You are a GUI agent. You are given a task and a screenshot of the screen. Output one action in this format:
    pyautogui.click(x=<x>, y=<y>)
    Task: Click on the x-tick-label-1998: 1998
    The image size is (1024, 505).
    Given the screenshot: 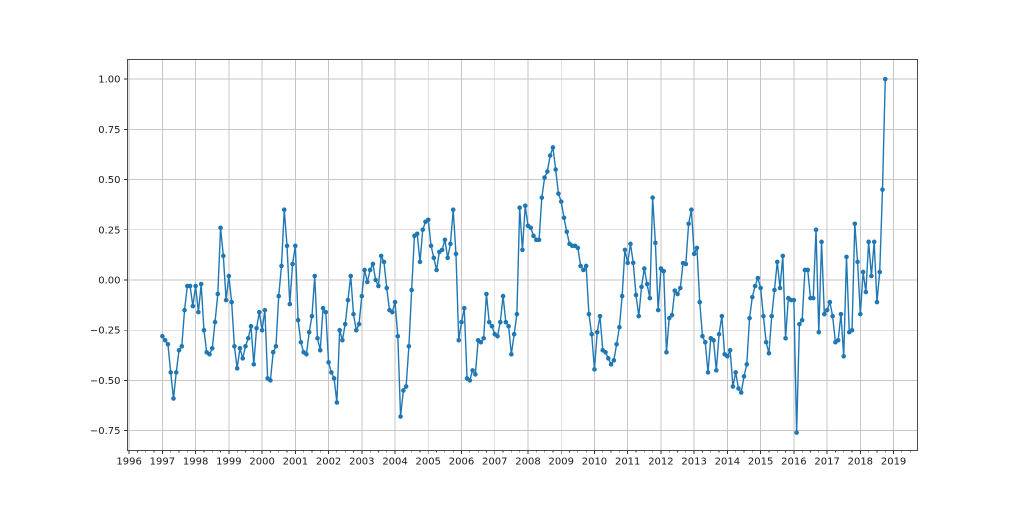 What is the action you would take?
    pyautogui.click(x=195, y=462)
    